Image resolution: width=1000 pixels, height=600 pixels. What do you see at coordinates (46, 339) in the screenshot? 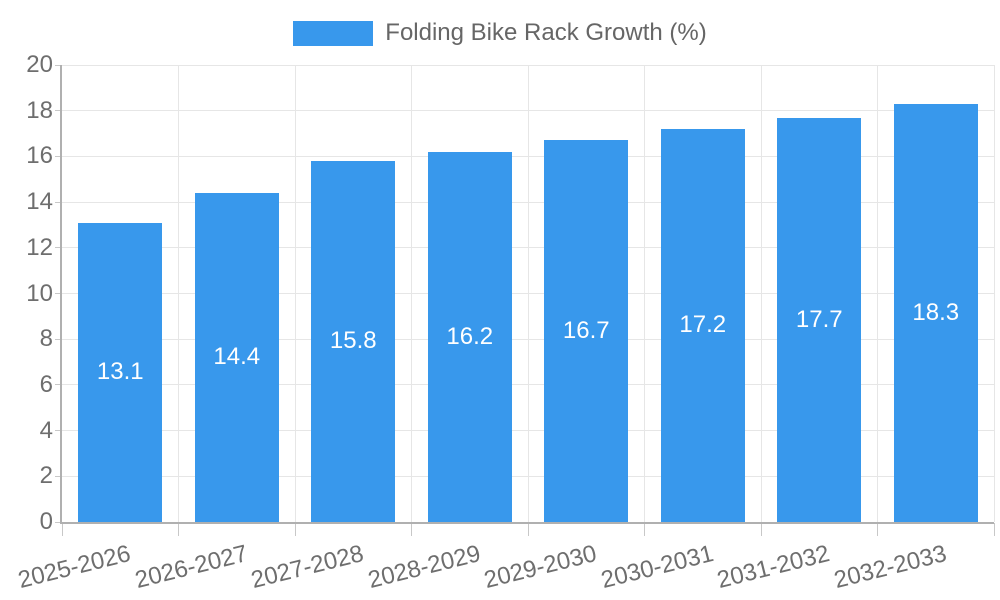
I see `y-axis-tick-label: 8` at bounding box center [46, 339].